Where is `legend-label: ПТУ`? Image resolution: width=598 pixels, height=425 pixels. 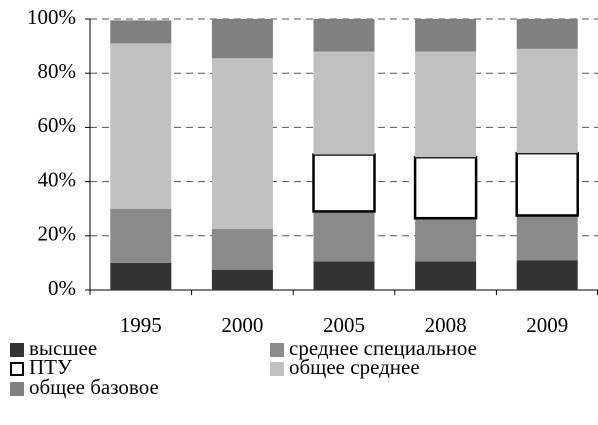 legend-label: ПТУ is located at coordinates (50, 367).